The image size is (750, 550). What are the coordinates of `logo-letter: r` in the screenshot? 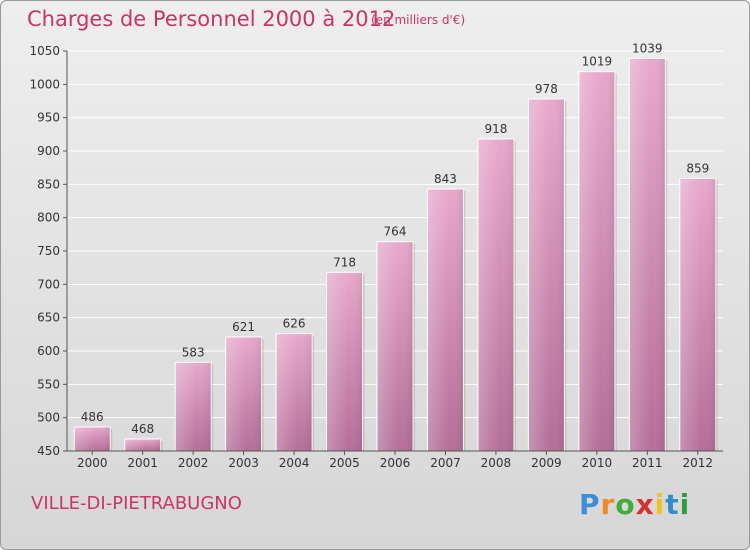 It's located at (608, 504).